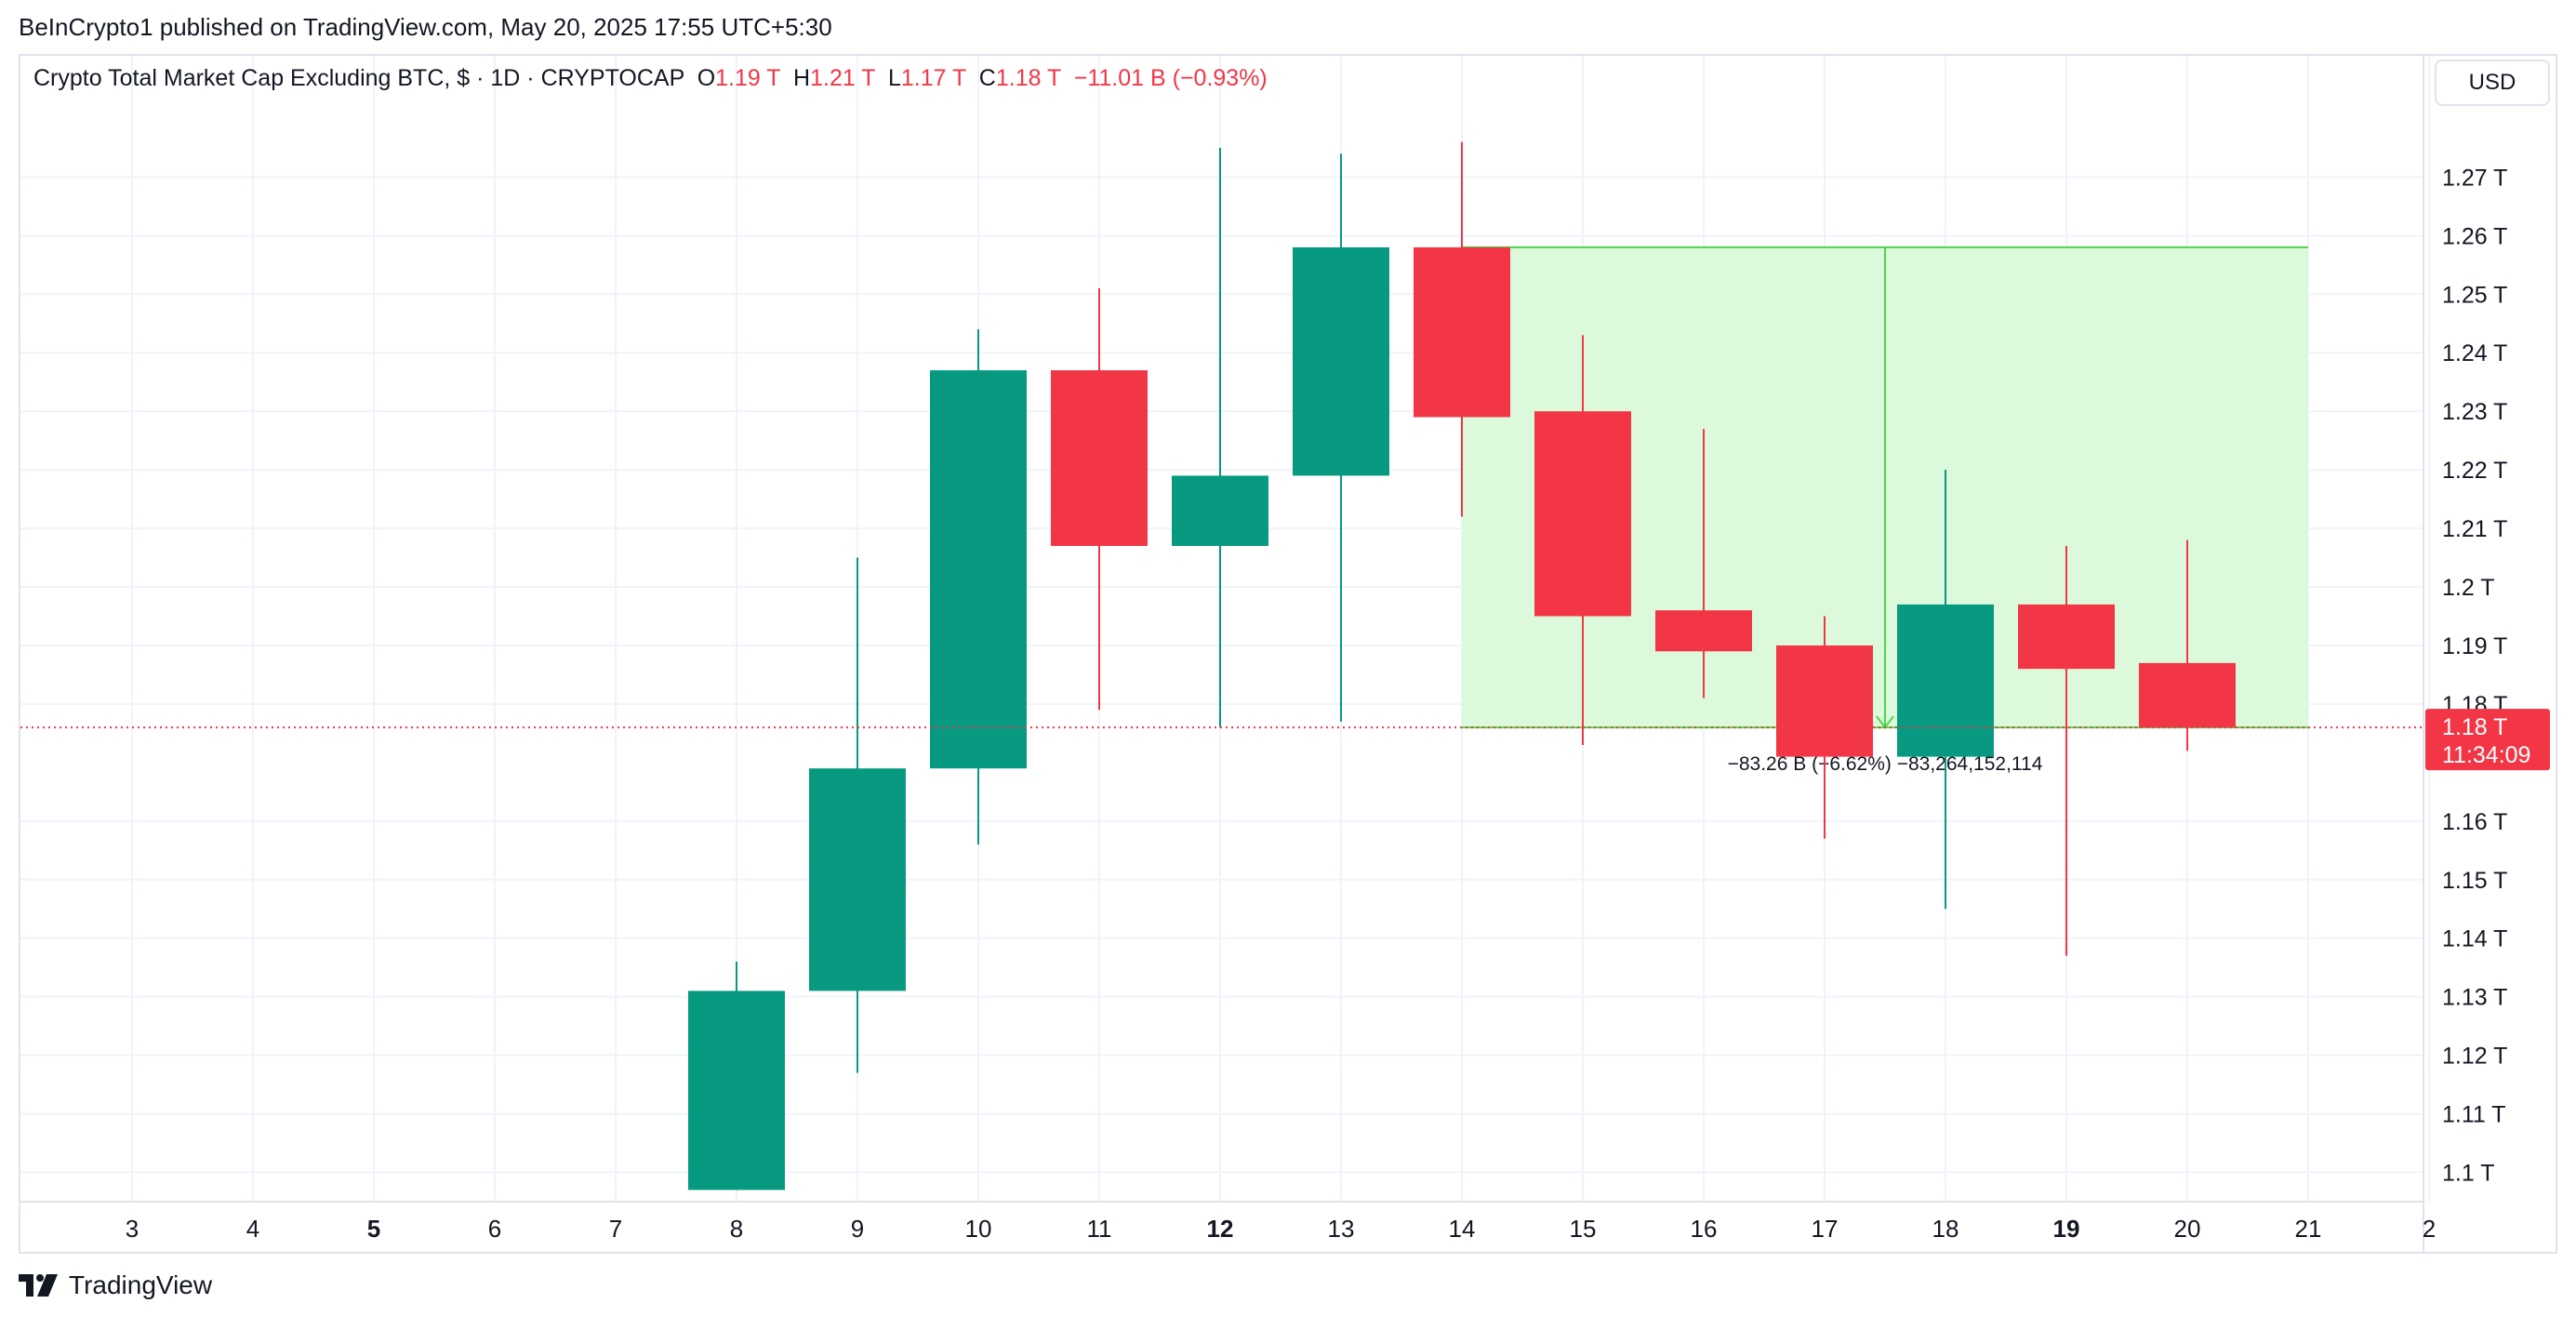 The height and width of the screenshot is (1317, 2576). I want to click on legend-open-label: O, so click(706, 78).